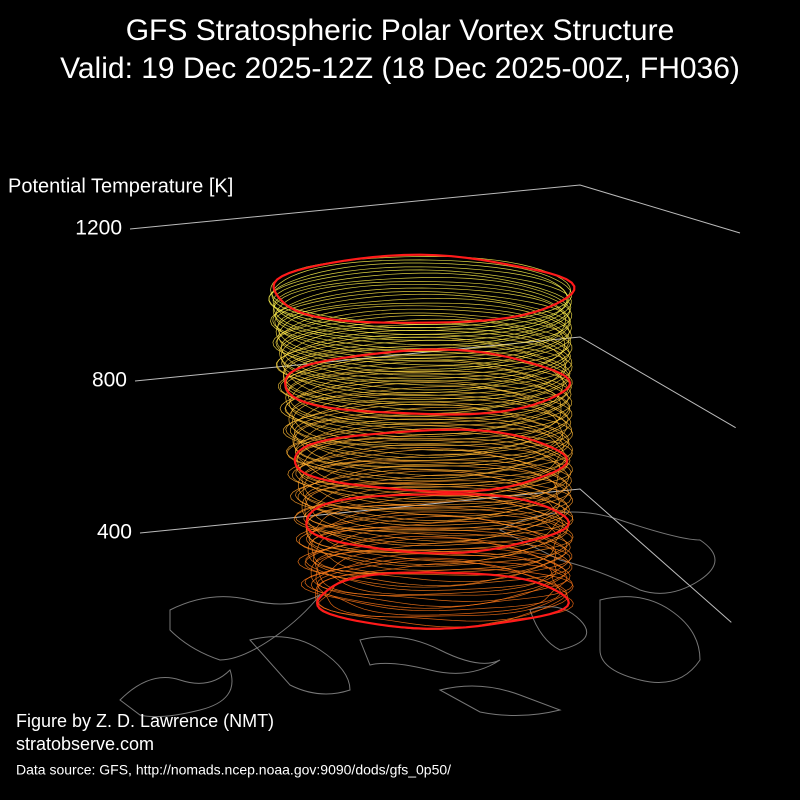  I want to click on z-tick-label: 800, so click(109, 380).